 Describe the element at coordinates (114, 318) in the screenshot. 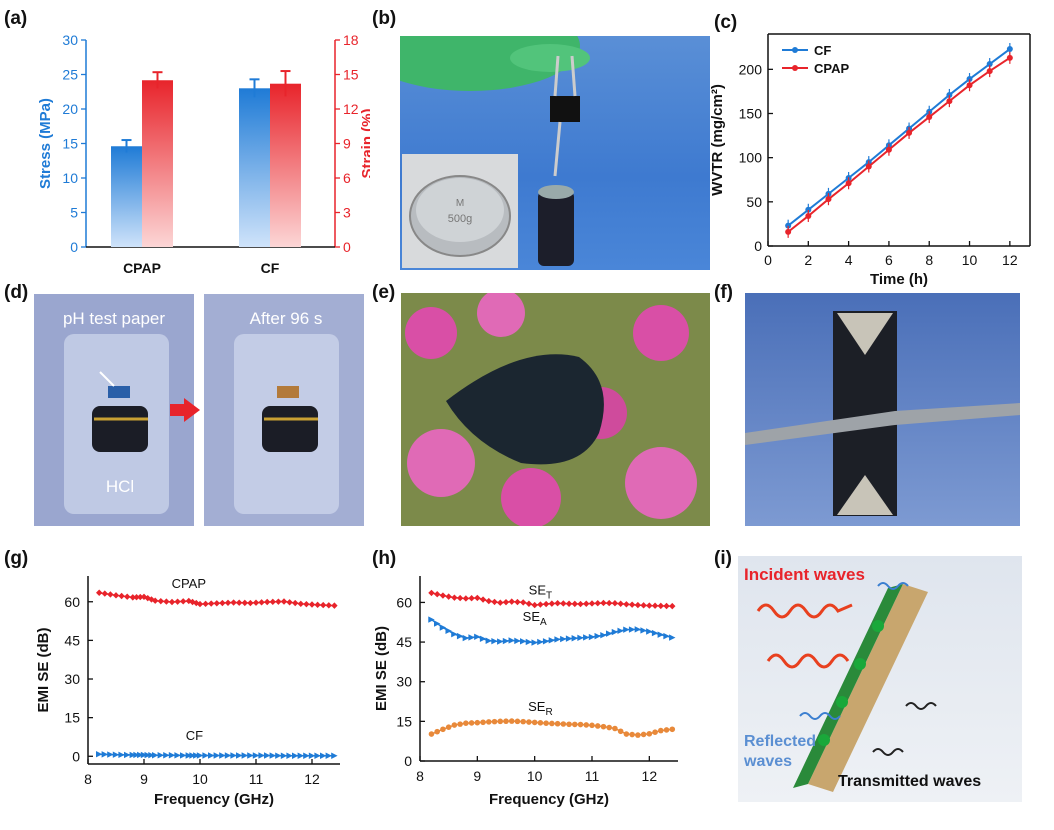

I see `ph-paper-label: pH test paper` at that location.